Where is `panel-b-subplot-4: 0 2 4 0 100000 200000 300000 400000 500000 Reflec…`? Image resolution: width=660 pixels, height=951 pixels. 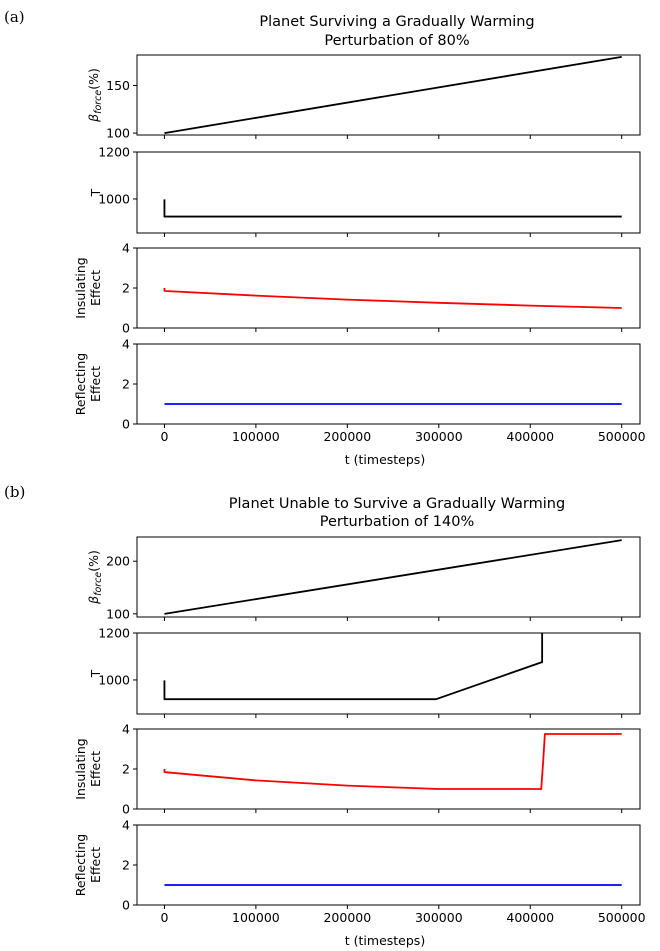 panel-b-subplot-4: 0 2 4 0 100000 200000 300000 400000 500000 Reflec… is located at coordinates (359, 872).